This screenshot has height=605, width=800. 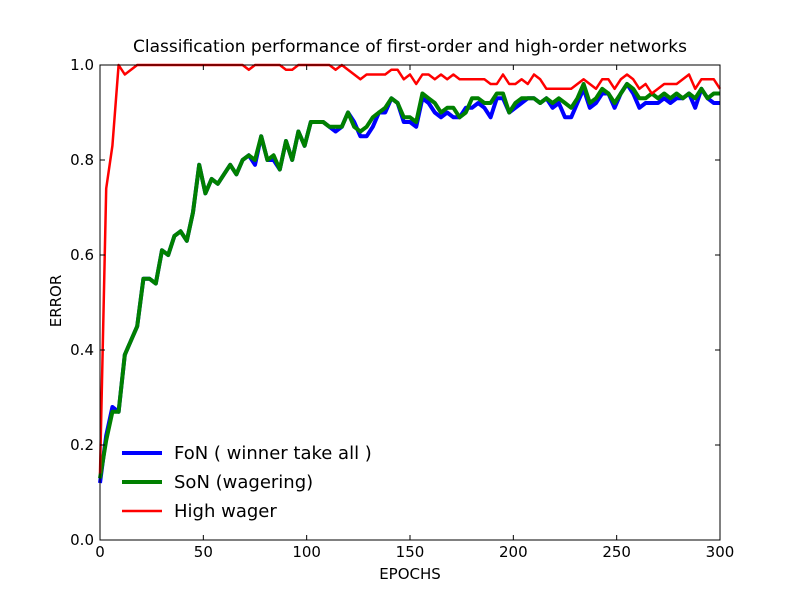 What do you see at coordinates (513, 552) in the screenshot?
I see `x-tick-label: 200` at bounding box center [513, 552].